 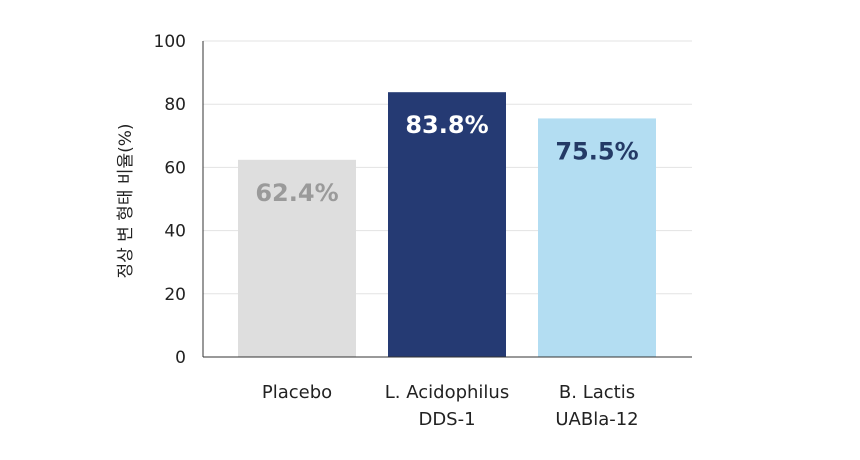 What do you see at coordinates (596, 151) in the screenshot?
I see `data-label-2: 75.5%` at bounding box center [596, 151].